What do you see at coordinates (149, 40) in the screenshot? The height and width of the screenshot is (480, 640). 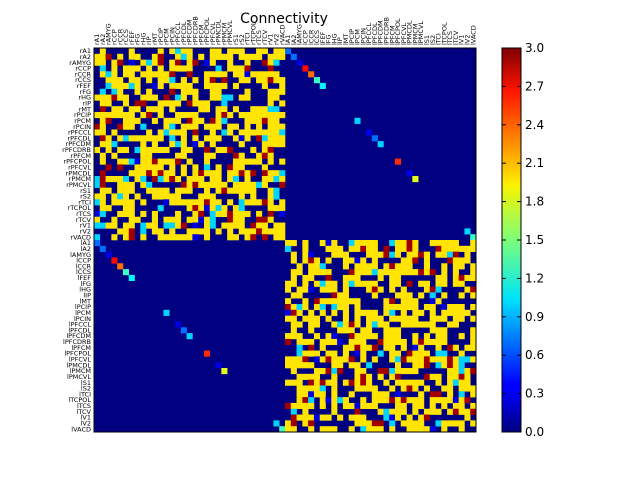 I see `column-label: rIP` at bounding box center [149, 40].